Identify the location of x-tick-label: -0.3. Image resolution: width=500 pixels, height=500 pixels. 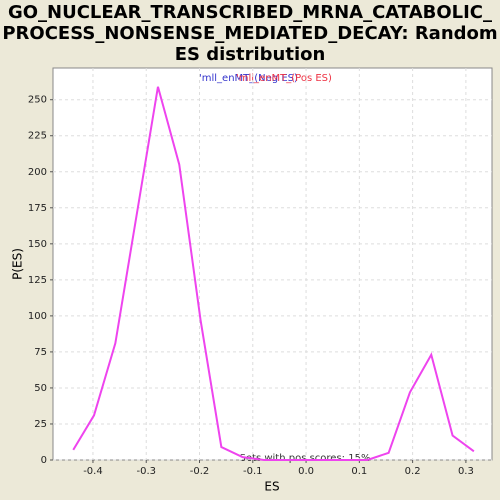
(146, 471).